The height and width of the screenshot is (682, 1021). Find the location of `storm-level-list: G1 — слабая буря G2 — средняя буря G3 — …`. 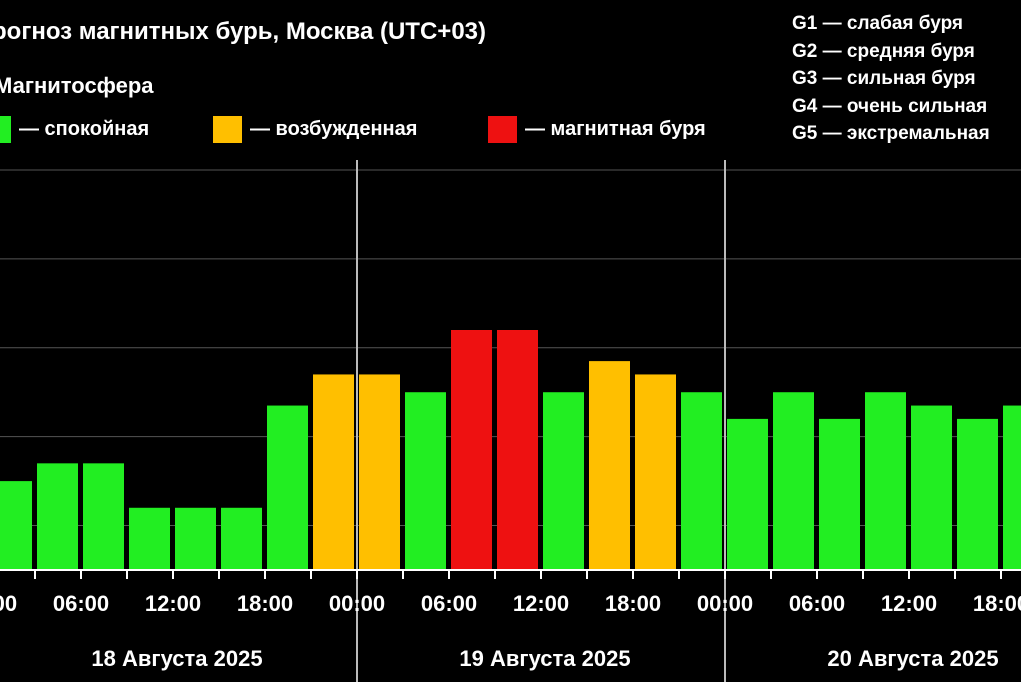

storm-level-list: G1 — слабая буря G2 — средняя буря G3 — … is located at coordinates (891, 79).